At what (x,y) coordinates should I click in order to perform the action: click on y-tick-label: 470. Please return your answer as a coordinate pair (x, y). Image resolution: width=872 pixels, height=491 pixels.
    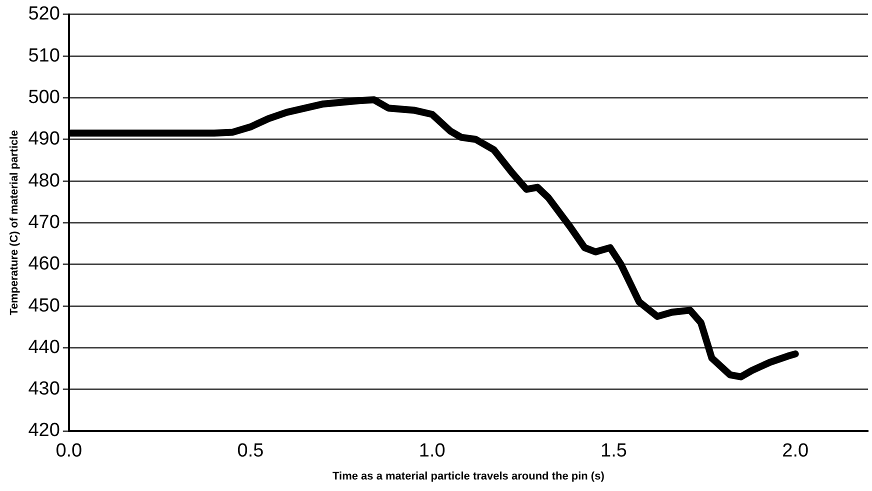
    Looking at the image, I should click on (44, 222).